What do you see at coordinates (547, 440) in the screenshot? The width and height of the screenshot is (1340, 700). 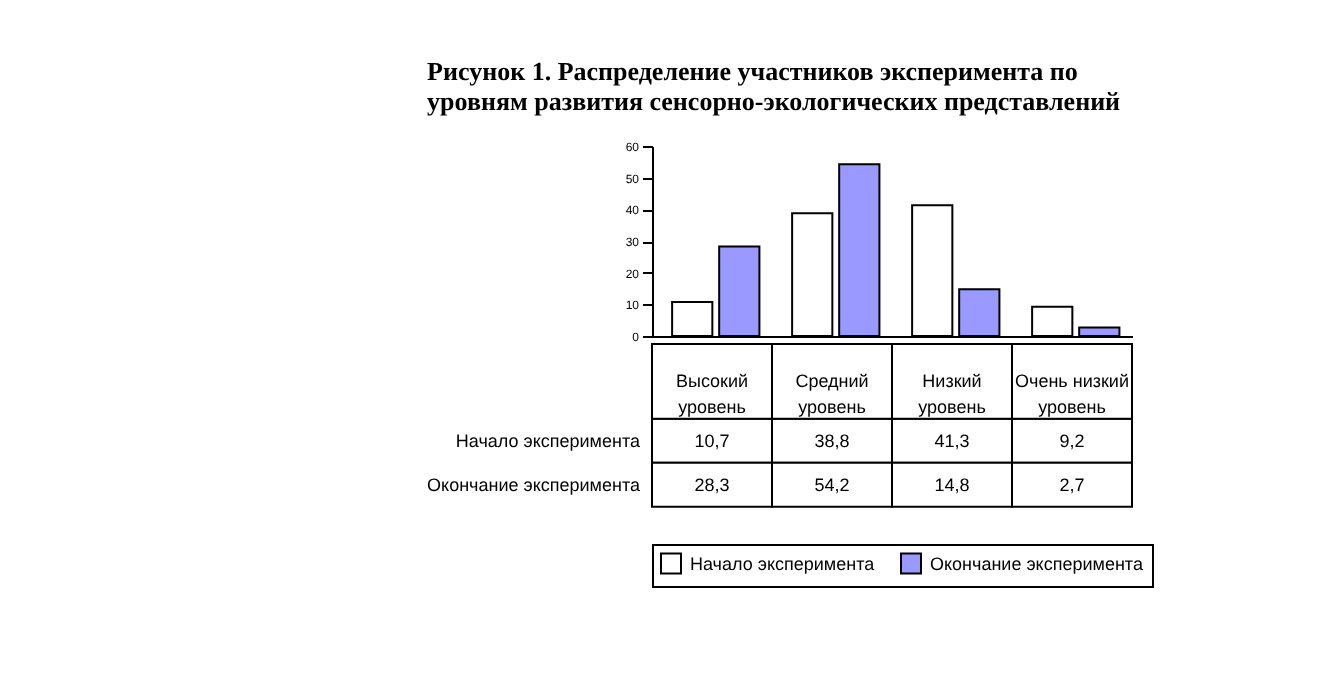 I see `text: Начало эксперимента` at bounding box center [547, 440].